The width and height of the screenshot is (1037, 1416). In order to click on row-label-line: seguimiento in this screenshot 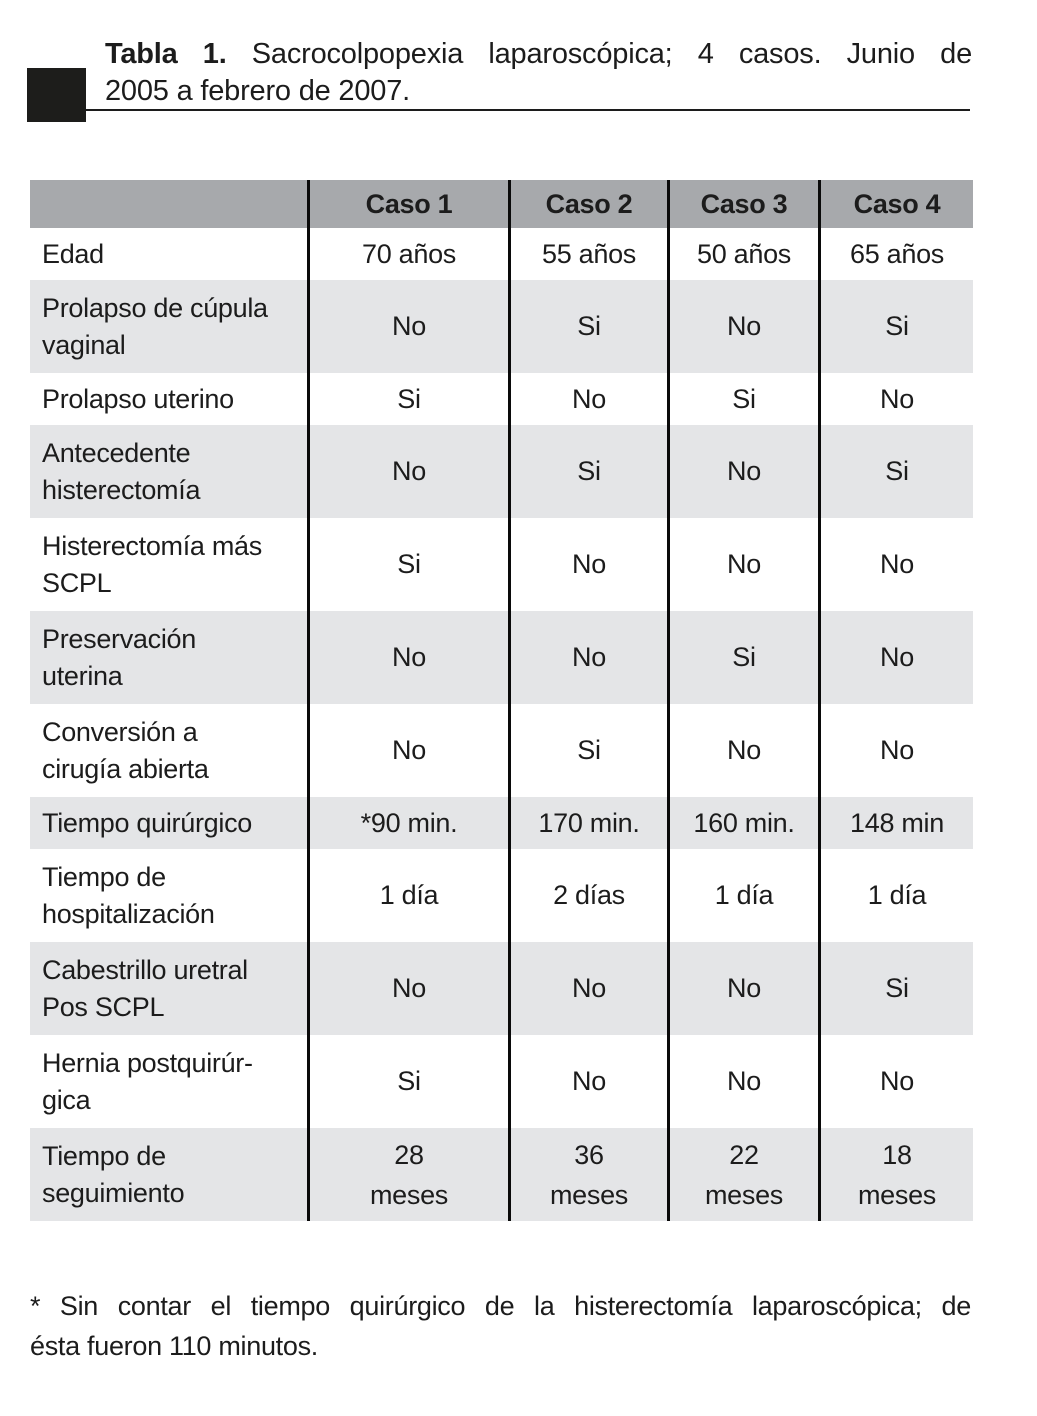, I will do `click(113, 1192)`.